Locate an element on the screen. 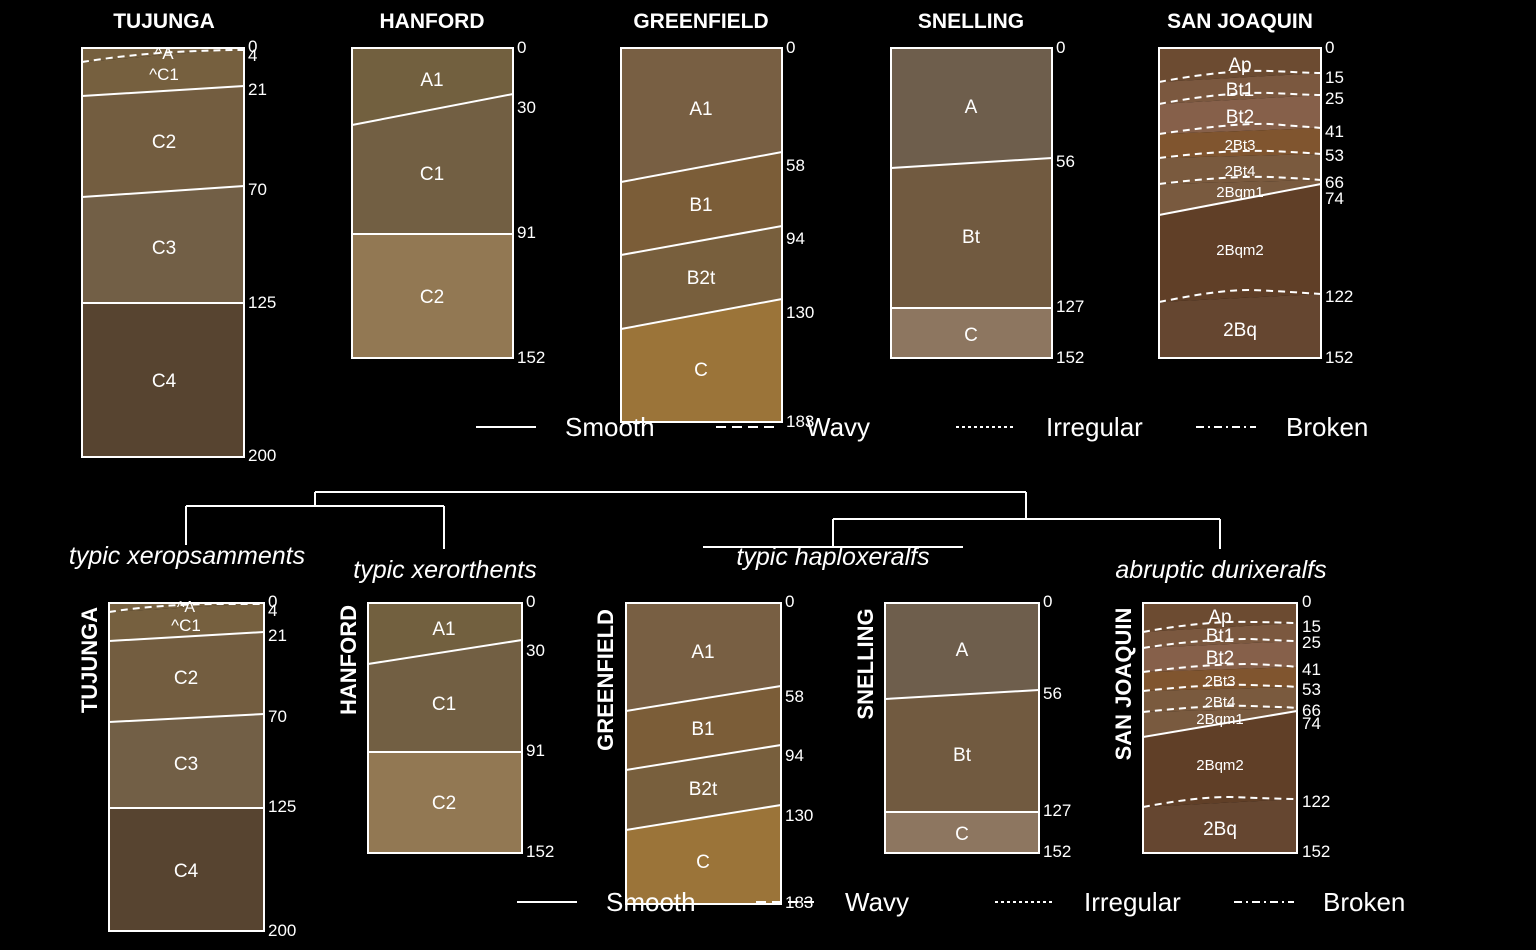 This screenshot has width=1536, height=950. bottom-title-snelling: SNELLING is located at coordinates (865, 663).